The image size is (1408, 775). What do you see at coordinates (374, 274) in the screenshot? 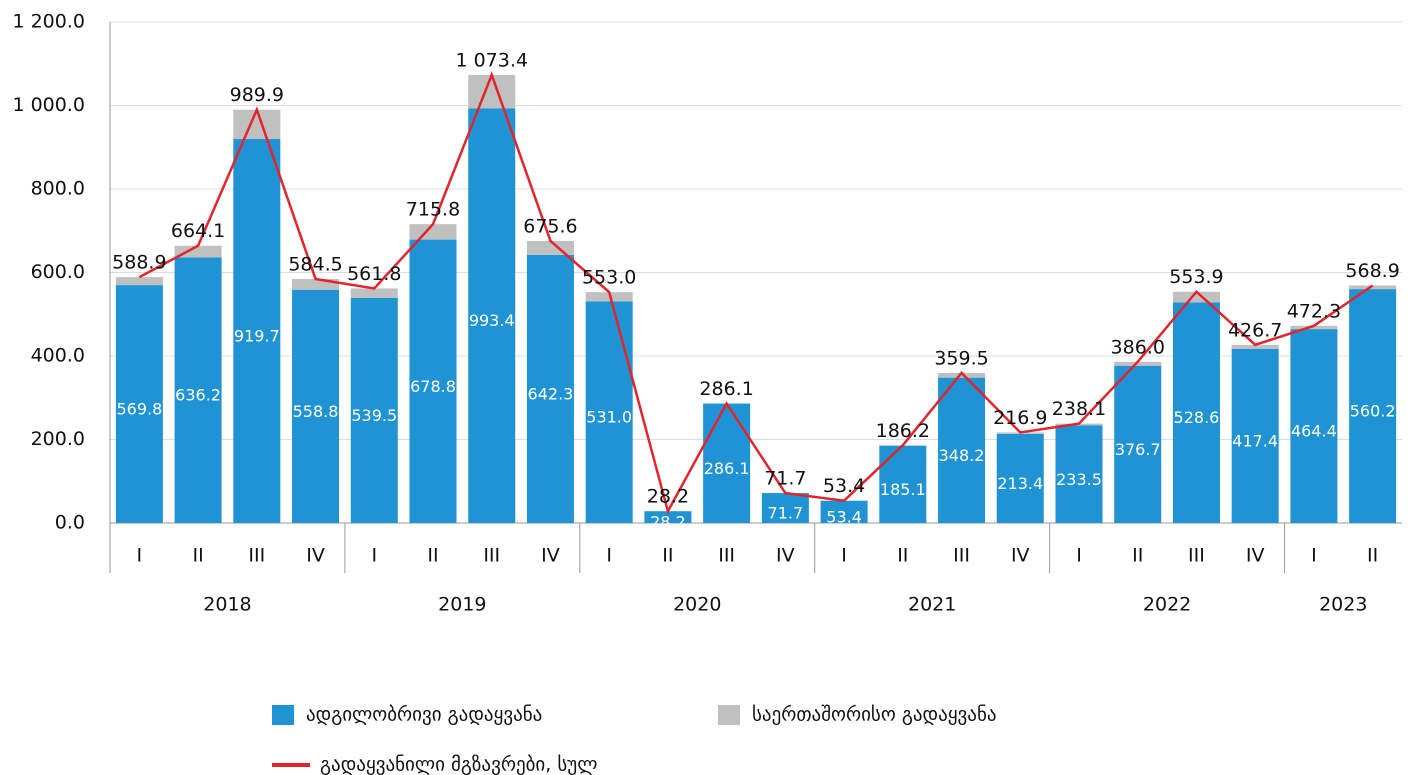
I see `total-label: 561.8` at bounding box center [374, 274].